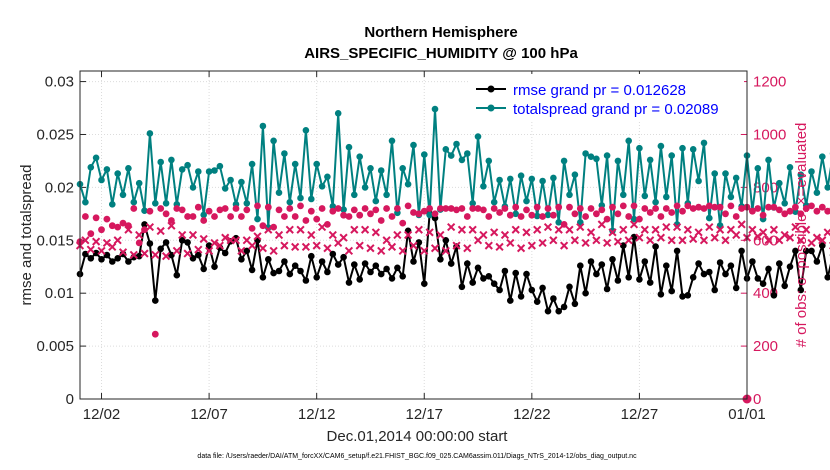 The width and height of the screenshot is (830, 470). Describe the element at coordinates (491, 108) in the screenshot. I see `legend-totalspread-marker` at that location.